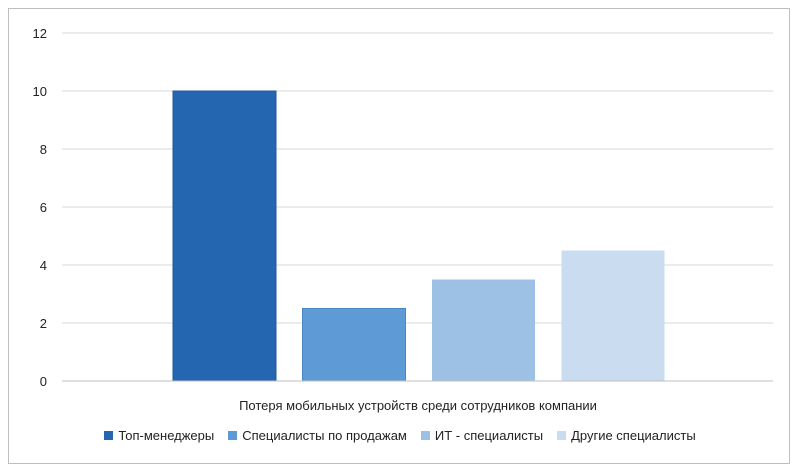 The image size is (800, 475). I want to click on legend-item: ИТ - специалисты, so click(482, 435).